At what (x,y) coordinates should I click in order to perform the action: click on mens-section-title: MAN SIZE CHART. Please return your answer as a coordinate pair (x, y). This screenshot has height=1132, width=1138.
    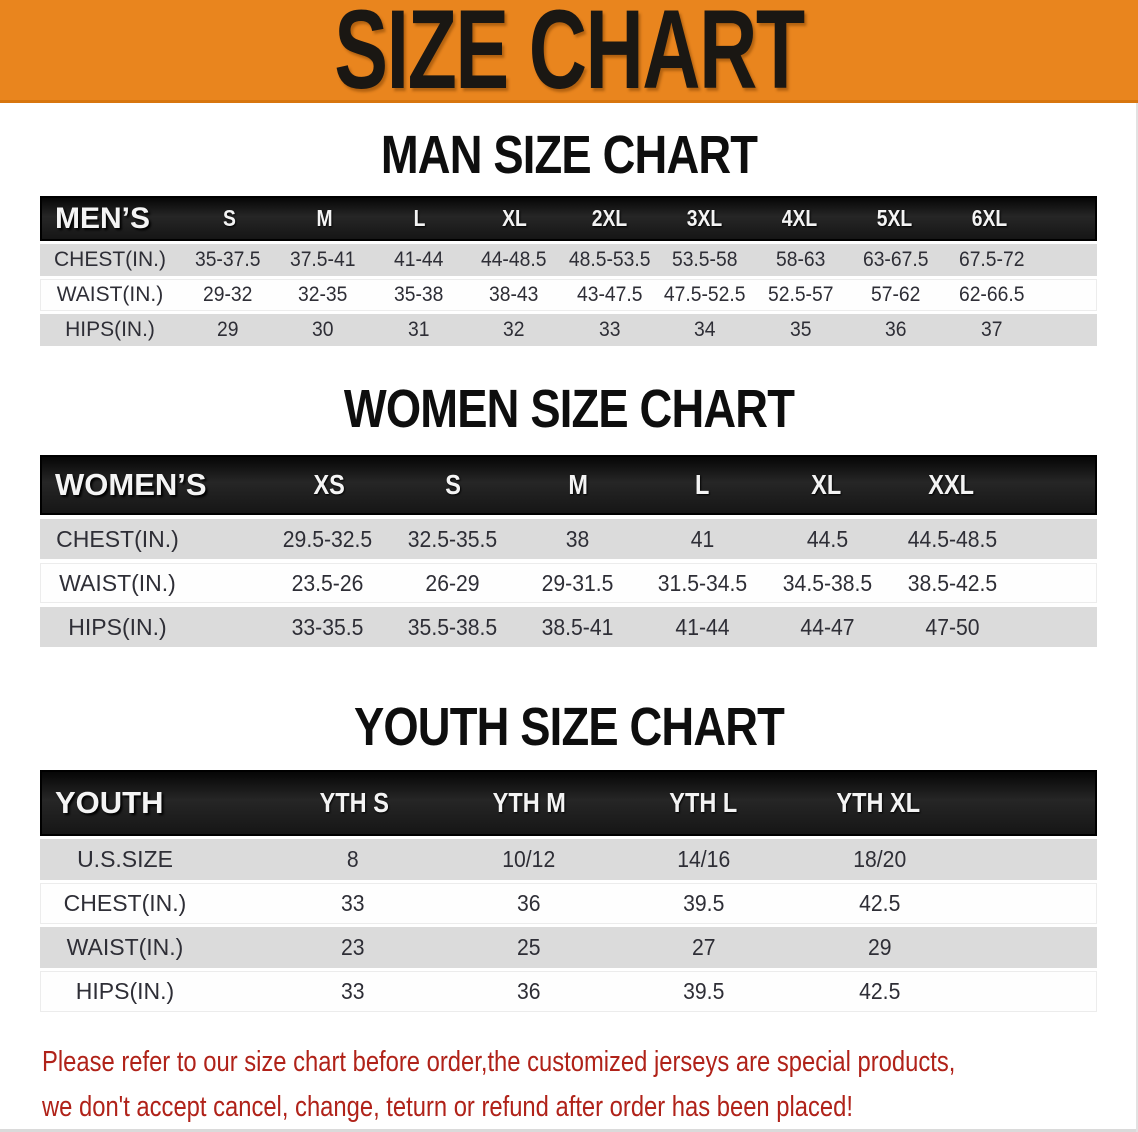
    Looking at the image, I should click on (569, 155).